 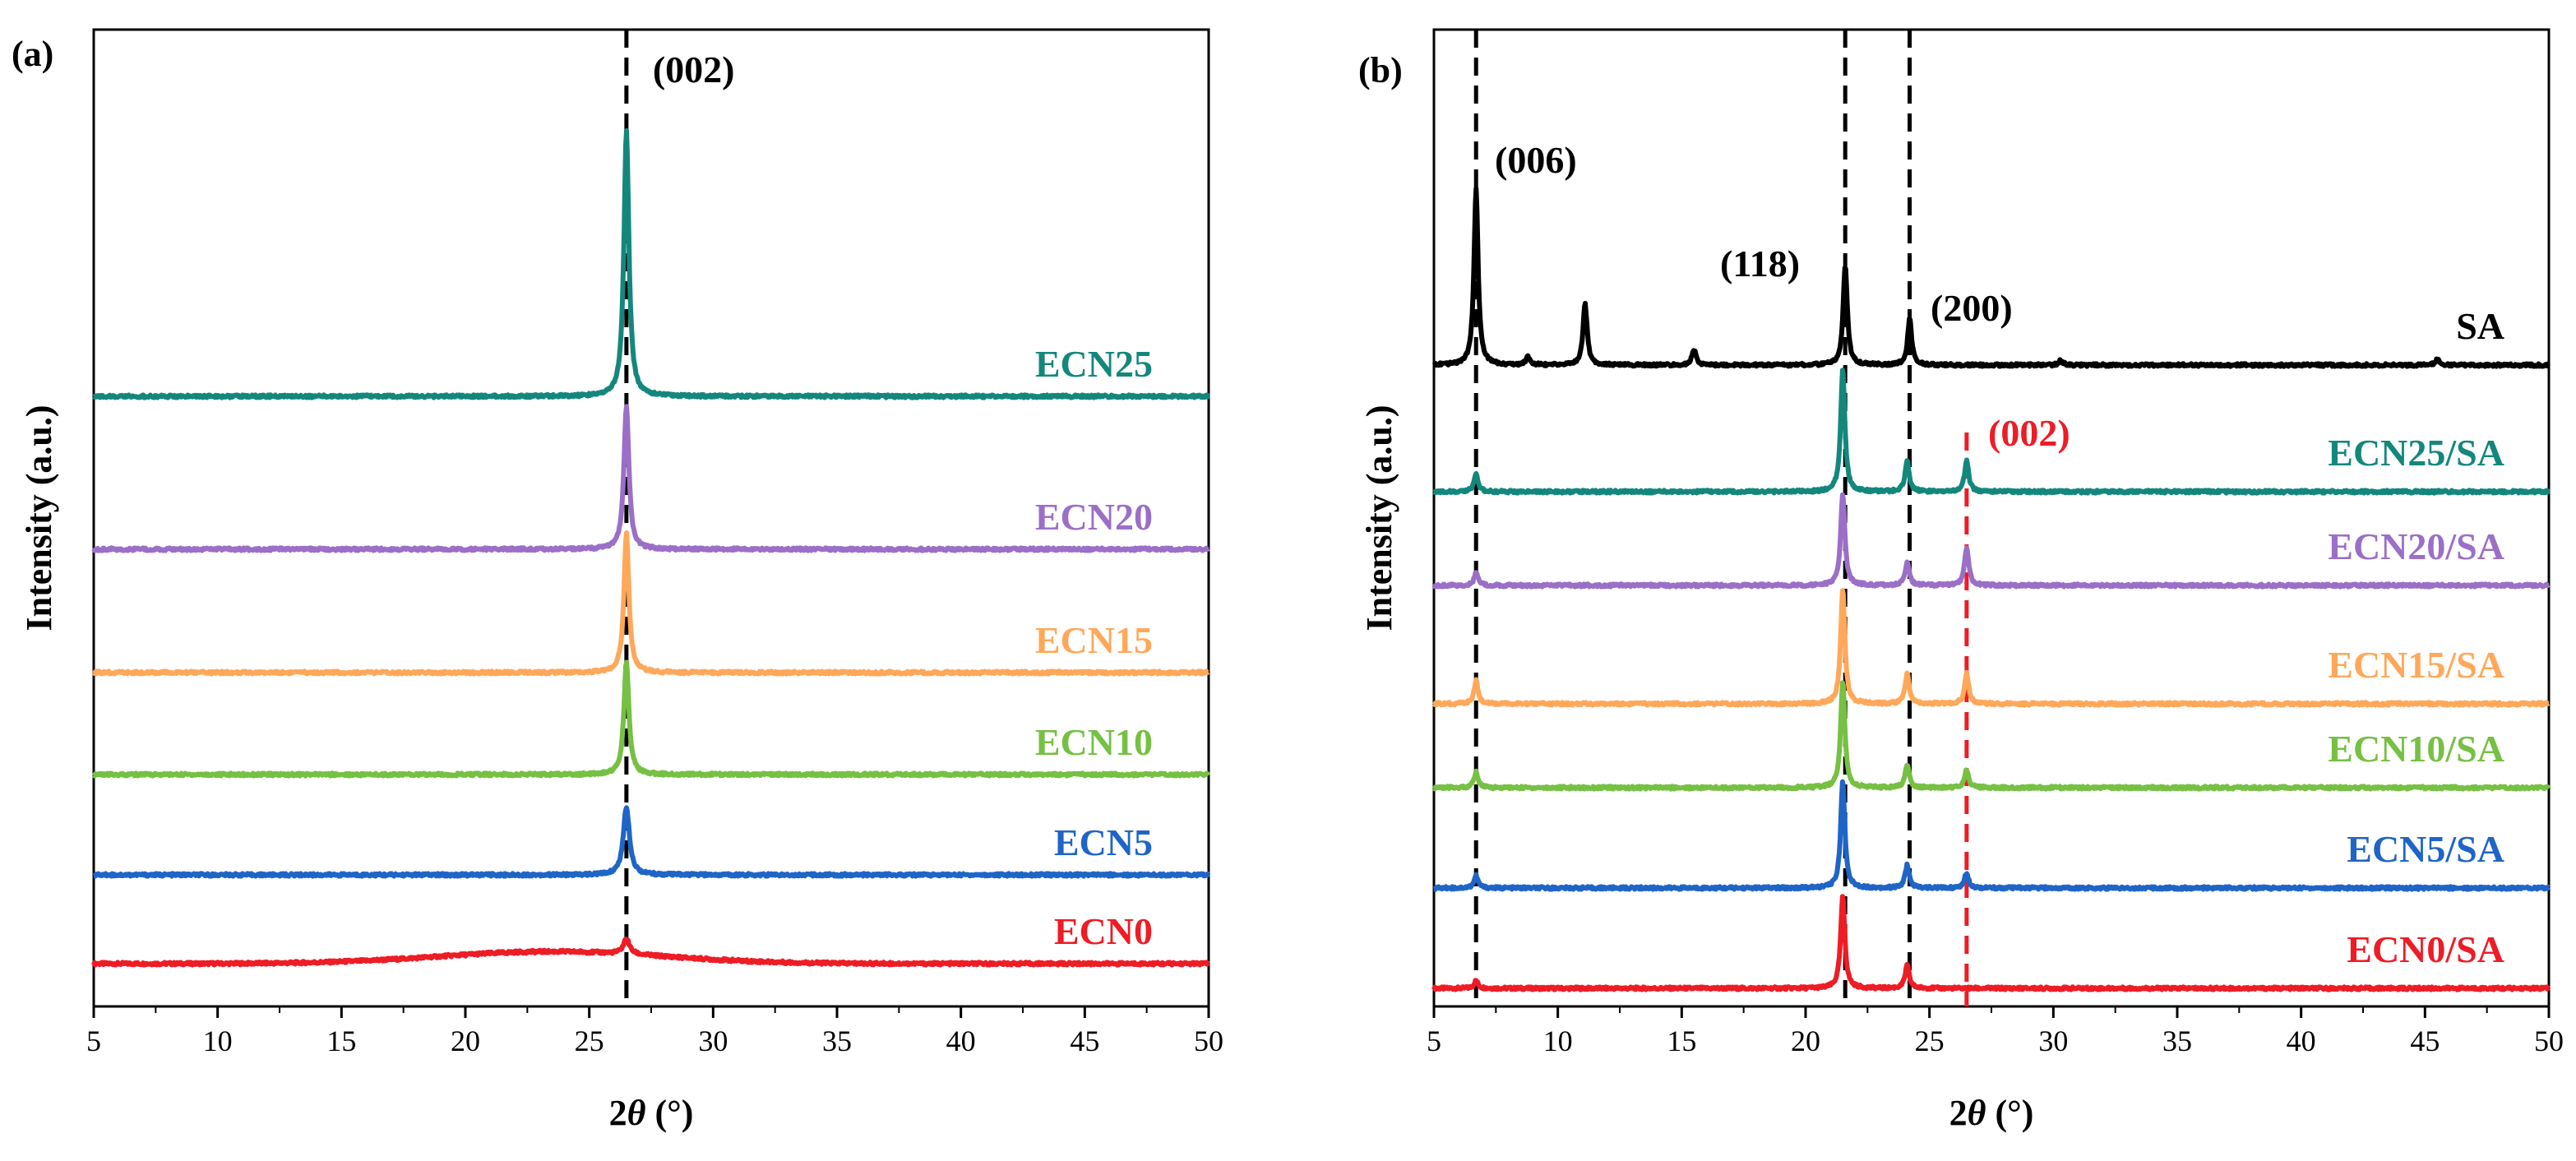 What do you see at coordinates (32, 54) in the screenshot?
I see `panel-label: (a)` at bounding box center [32, 54].